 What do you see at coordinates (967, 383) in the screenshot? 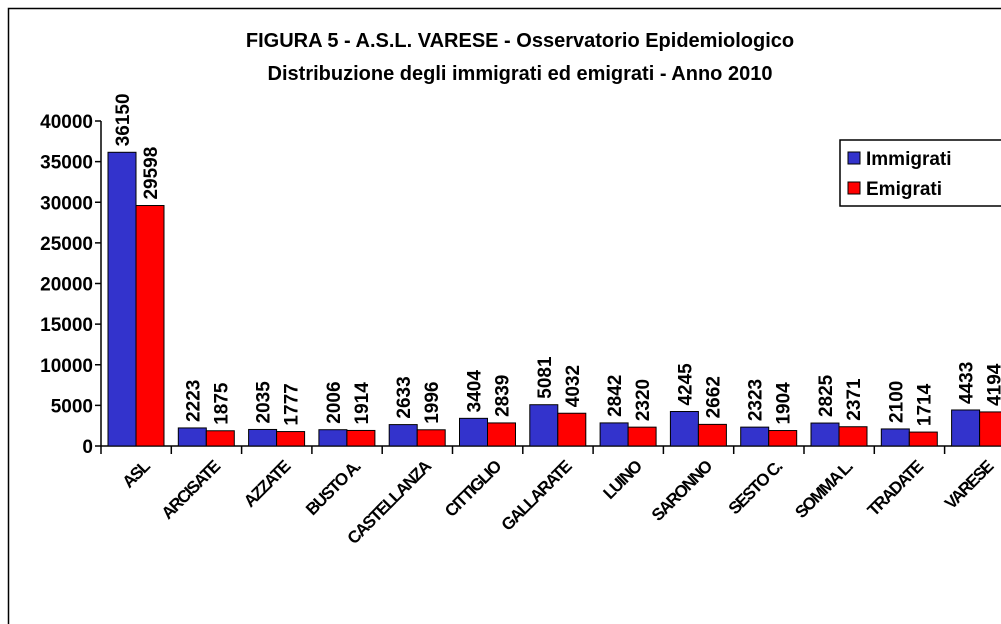
I see `value-label: 4433` at bounding box center [967, 383].